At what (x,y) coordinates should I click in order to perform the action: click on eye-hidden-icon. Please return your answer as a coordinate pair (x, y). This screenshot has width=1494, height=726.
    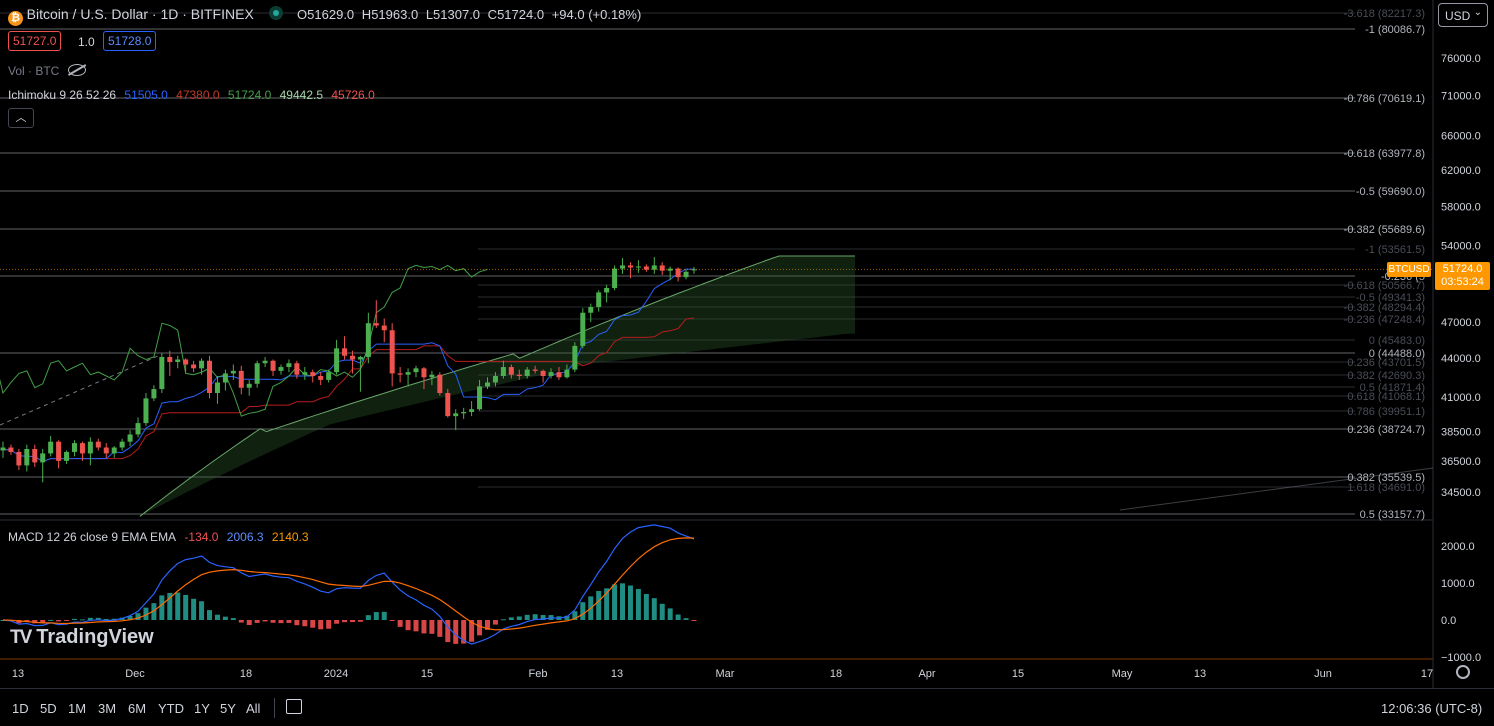
    Looking at the image, I should click on (76, 70).